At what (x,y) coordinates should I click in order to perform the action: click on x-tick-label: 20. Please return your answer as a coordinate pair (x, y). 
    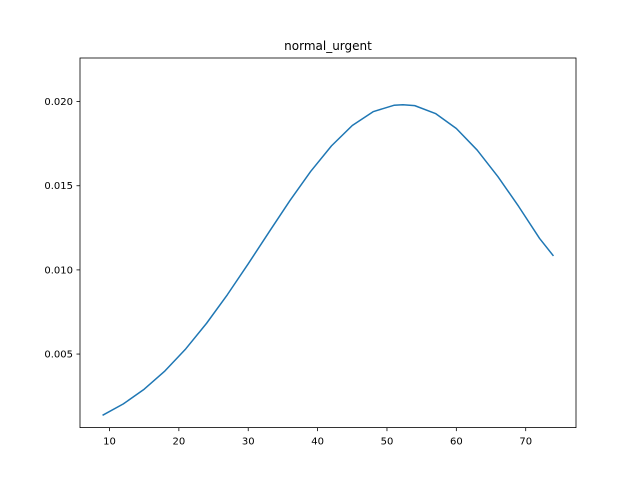
    Looking at the image, I should click on (178, 442).